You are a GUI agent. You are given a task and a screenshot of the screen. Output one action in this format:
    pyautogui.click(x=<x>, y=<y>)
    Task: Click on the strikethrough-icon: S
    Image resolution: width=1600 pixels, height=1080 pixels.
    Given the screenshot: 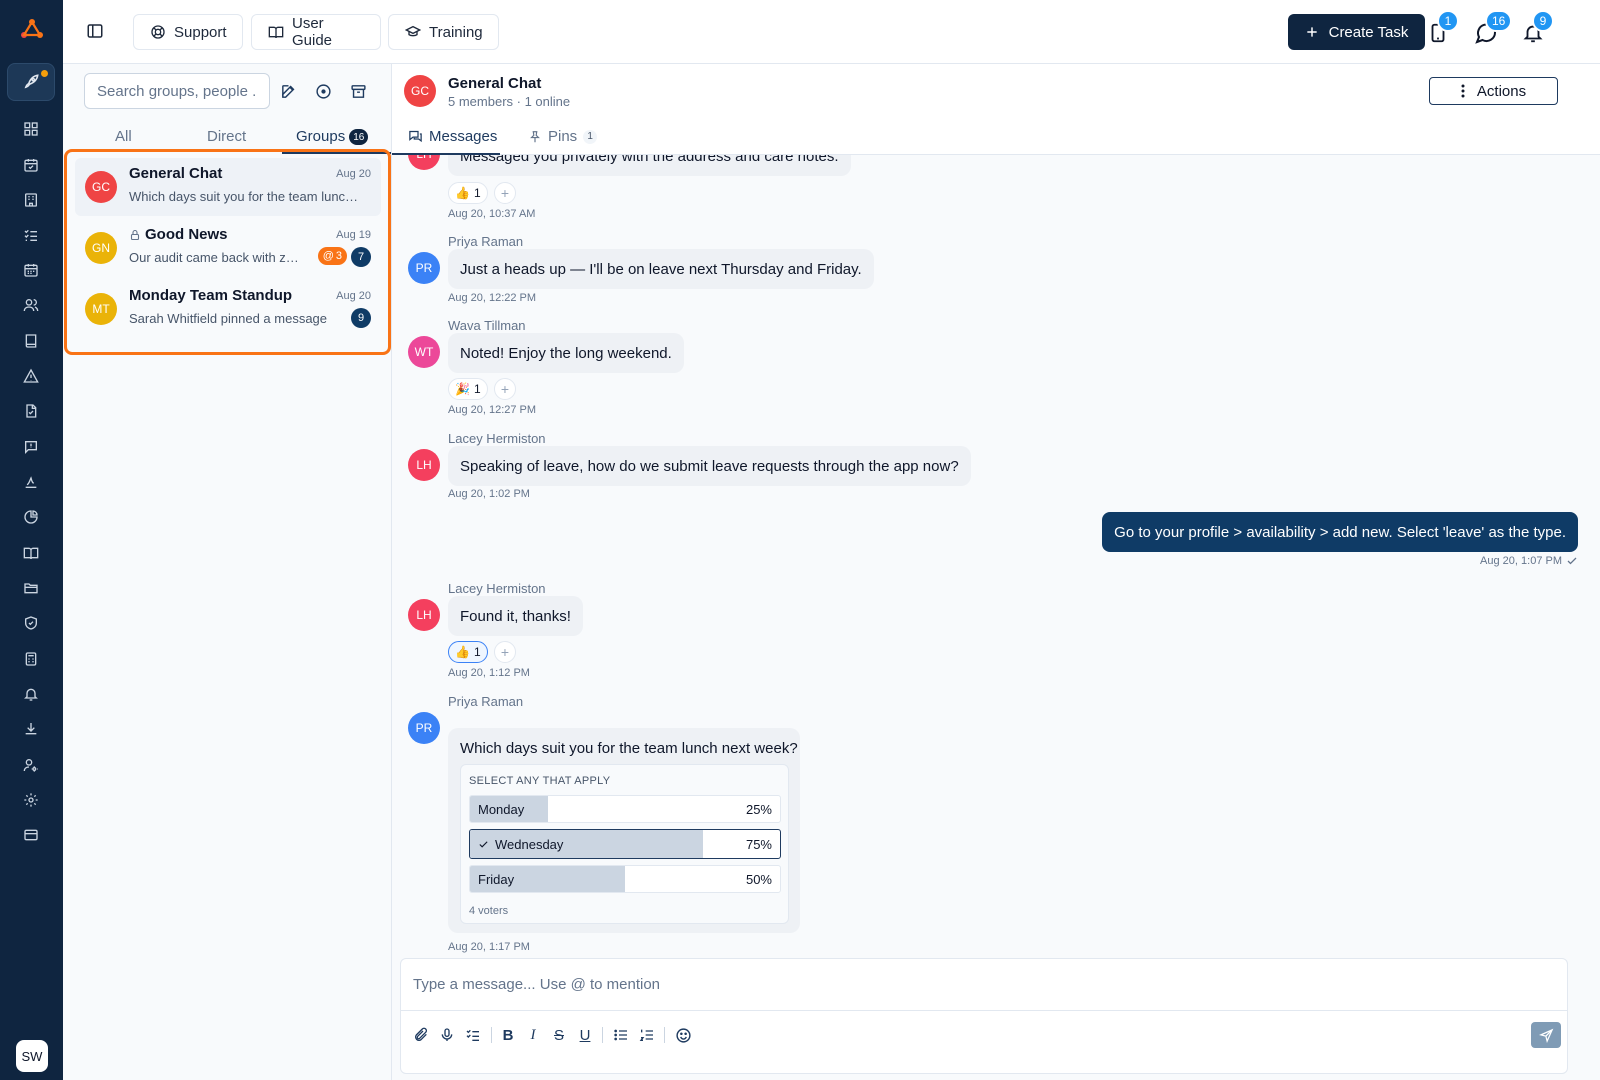 What is the action you would take?
    pyautogui.click(x=558, y=1035)
    